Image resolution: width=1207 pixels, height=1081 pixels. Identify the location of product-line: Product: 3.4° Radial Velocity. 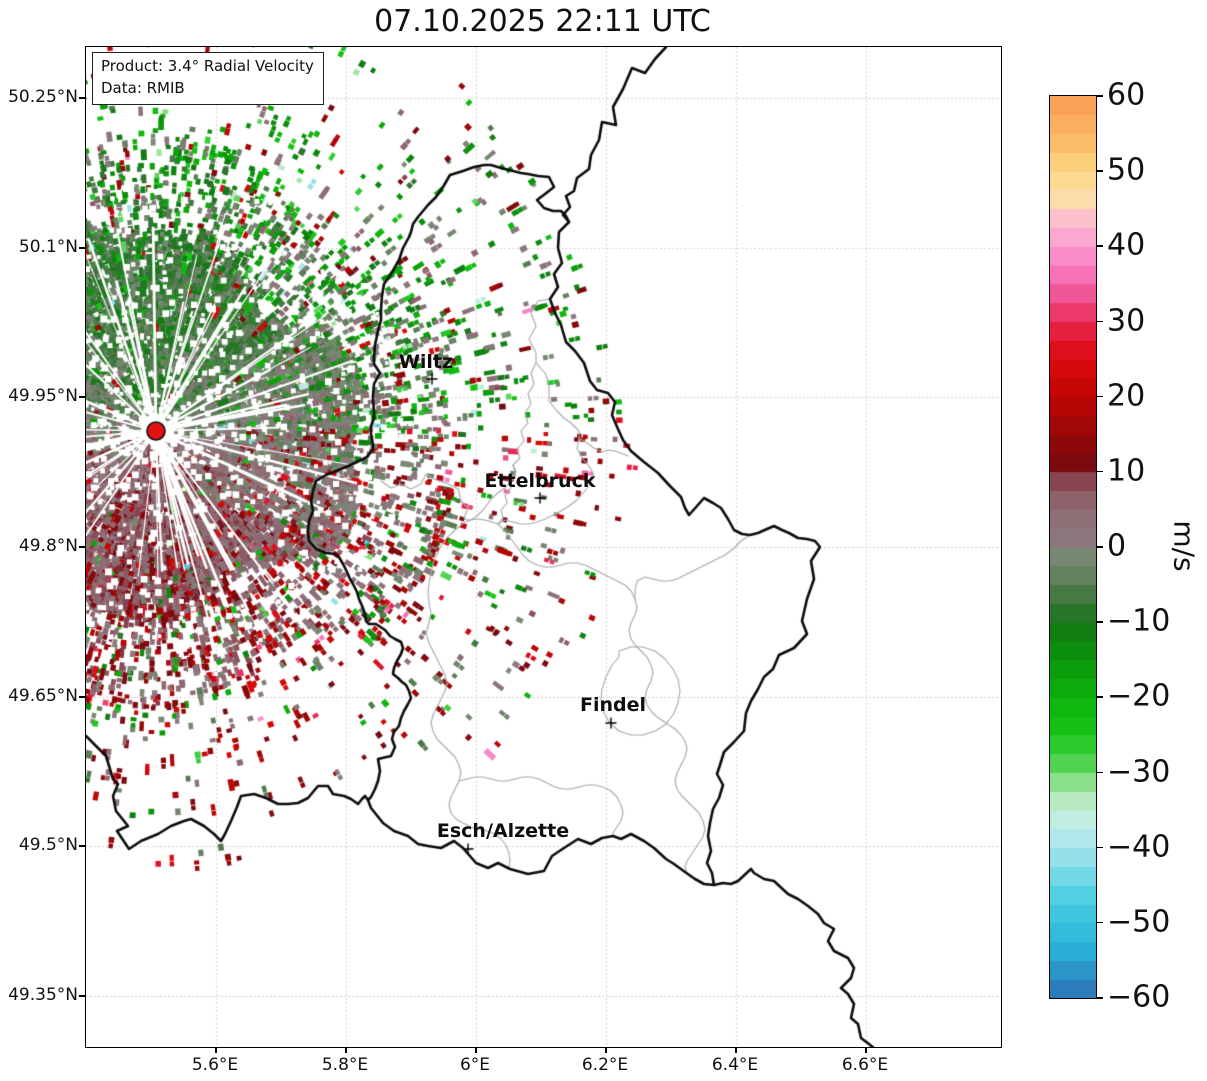
(207, 66).